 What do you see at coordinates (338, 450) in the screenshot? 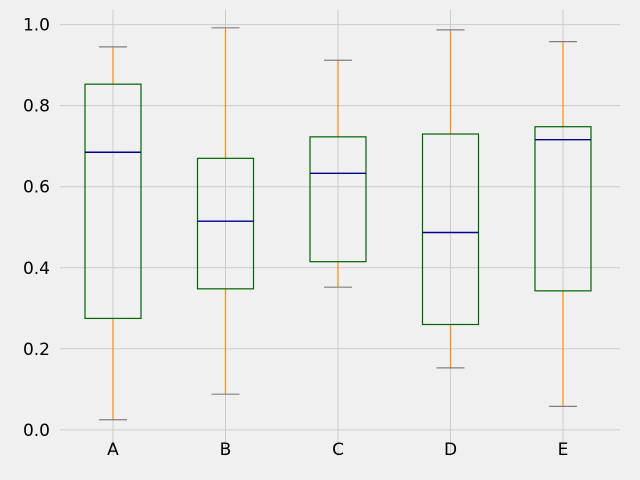
I see `x-tick-label: C` at bounding box center [338, 450].